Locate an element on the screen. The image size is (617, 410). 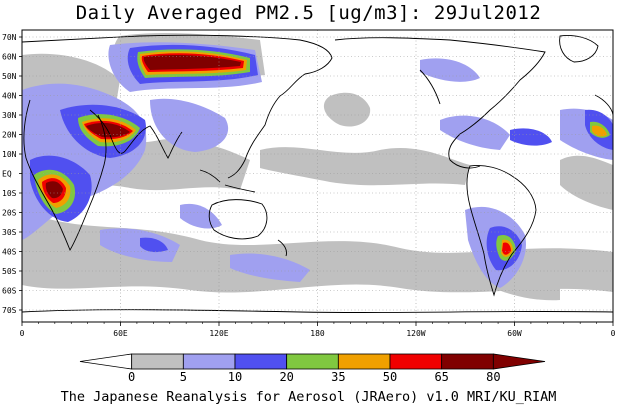
colorbar-tick-label: 20 is located at coordinates (286, 377).